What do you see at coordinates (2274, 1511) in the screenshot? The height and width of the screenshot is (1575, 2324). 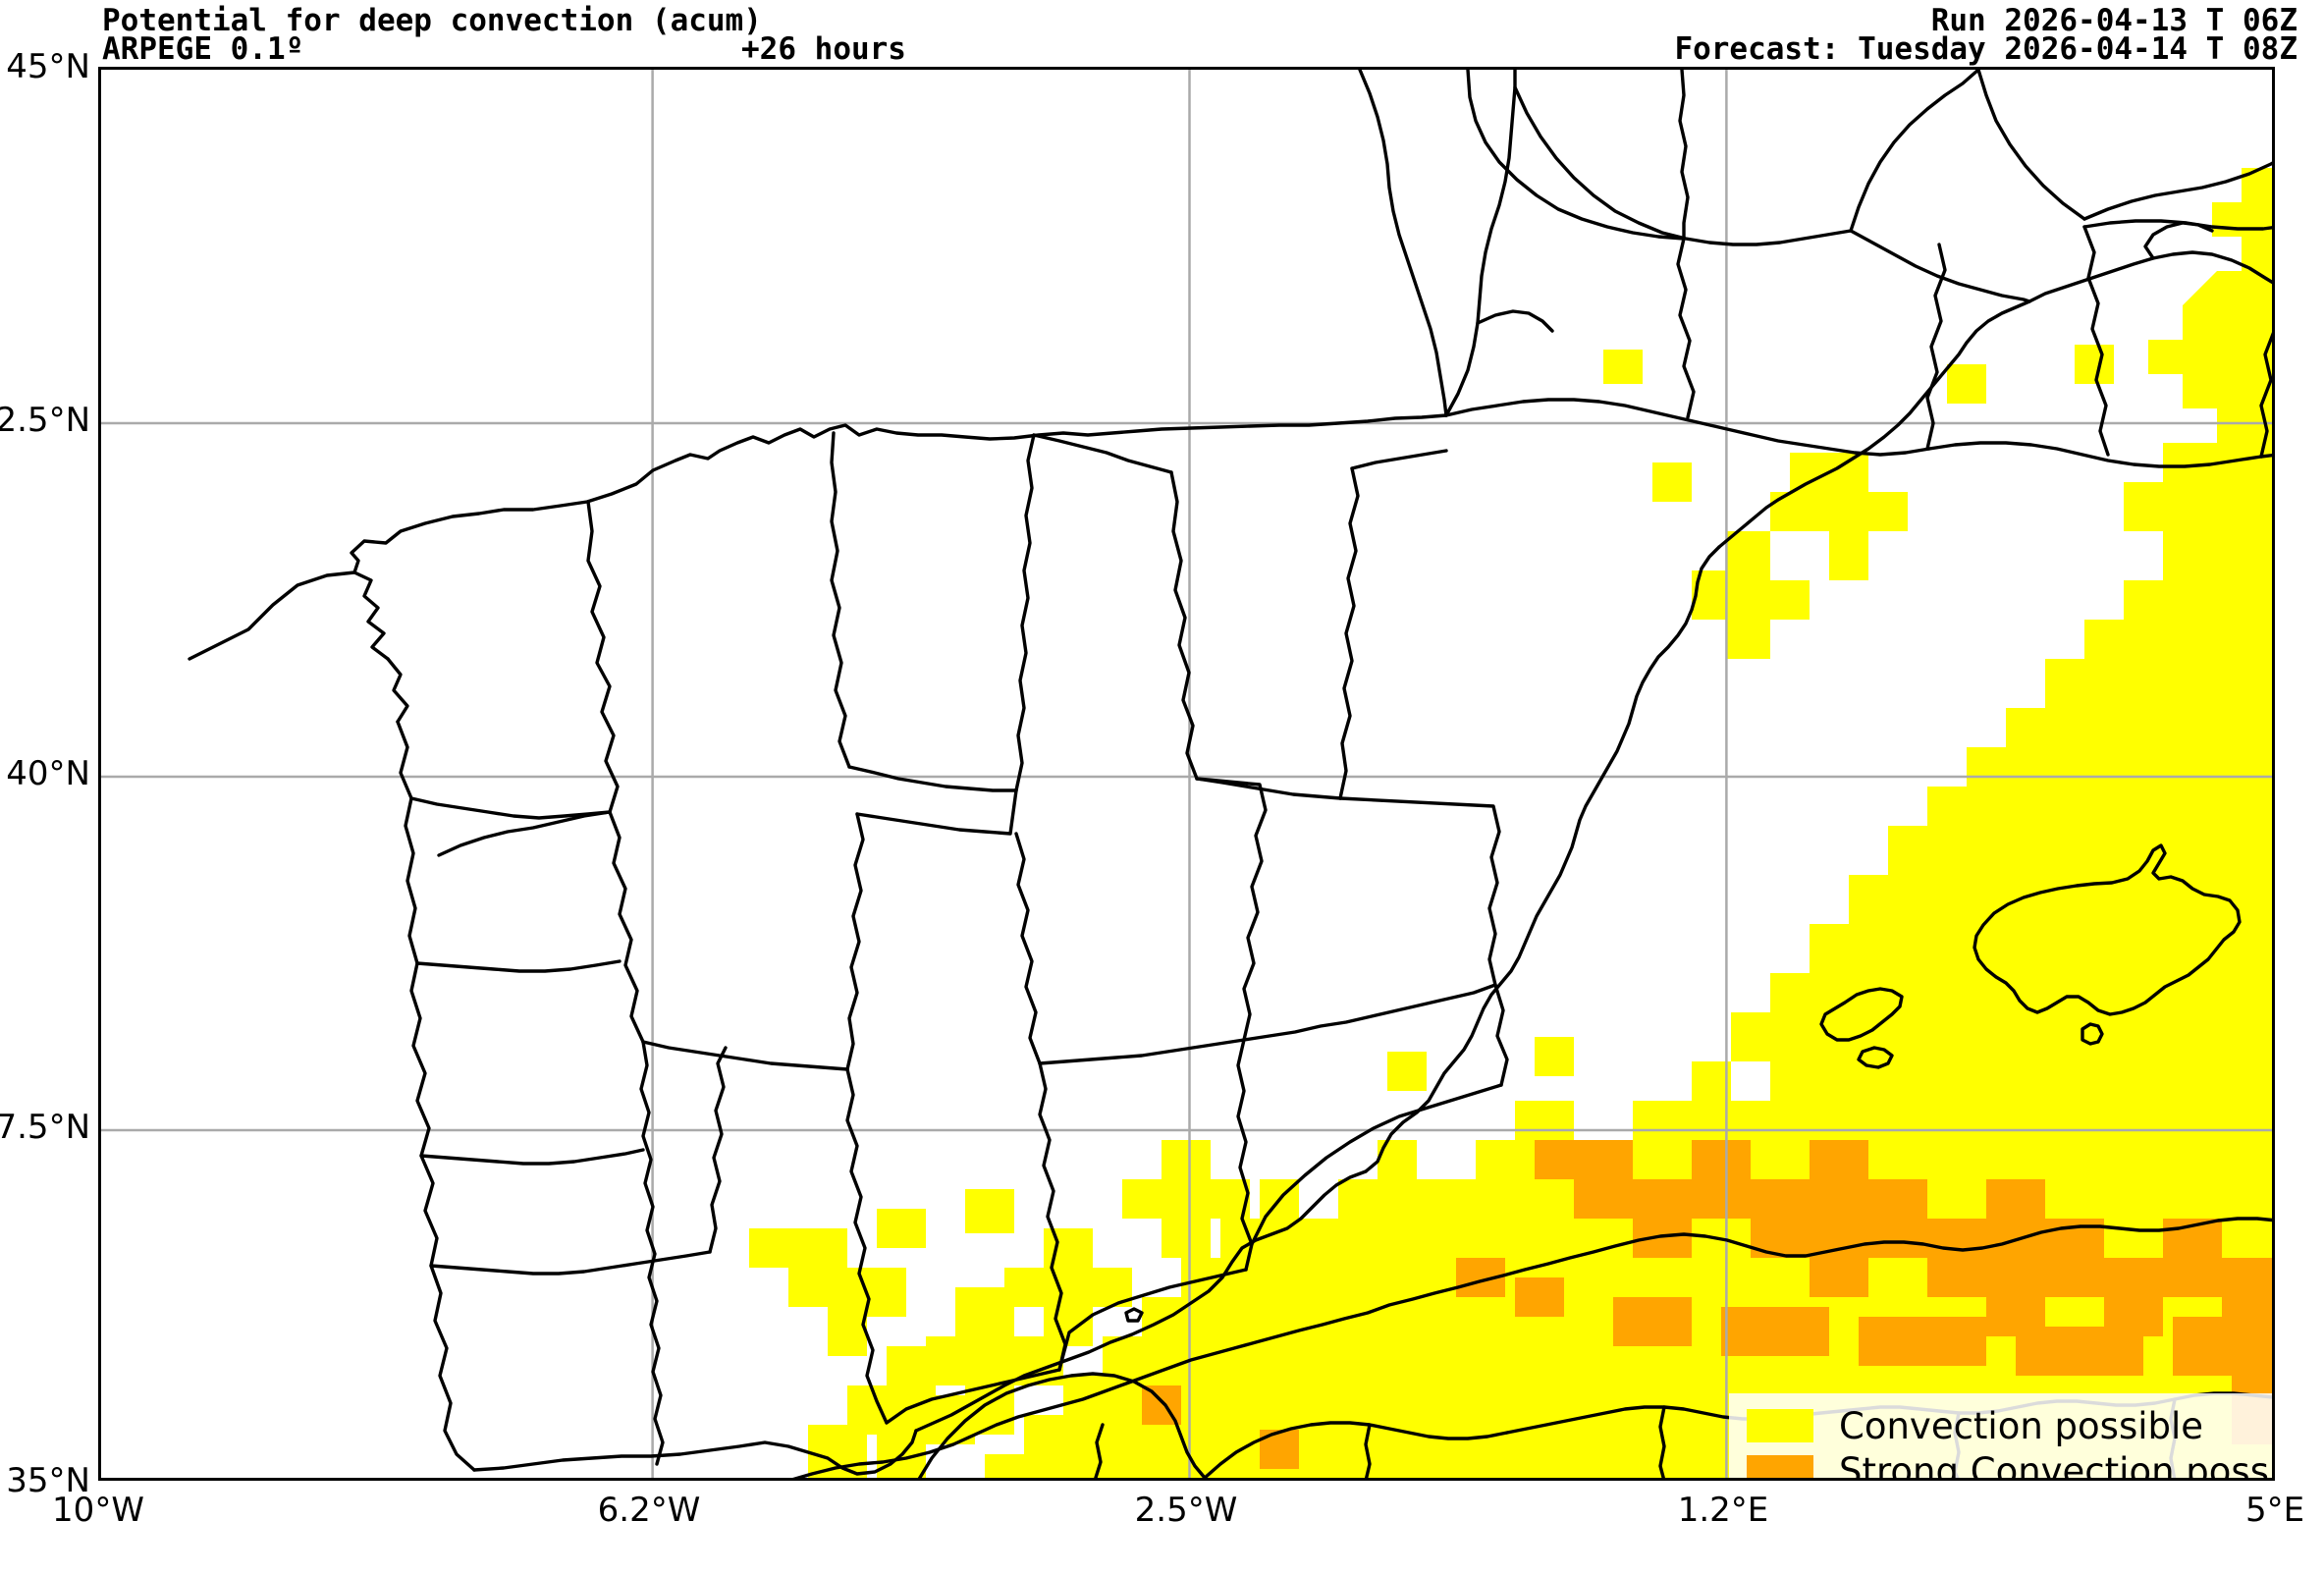 I see `xtick-label-5e: 5°E` at bounding box center [2274, 1511].